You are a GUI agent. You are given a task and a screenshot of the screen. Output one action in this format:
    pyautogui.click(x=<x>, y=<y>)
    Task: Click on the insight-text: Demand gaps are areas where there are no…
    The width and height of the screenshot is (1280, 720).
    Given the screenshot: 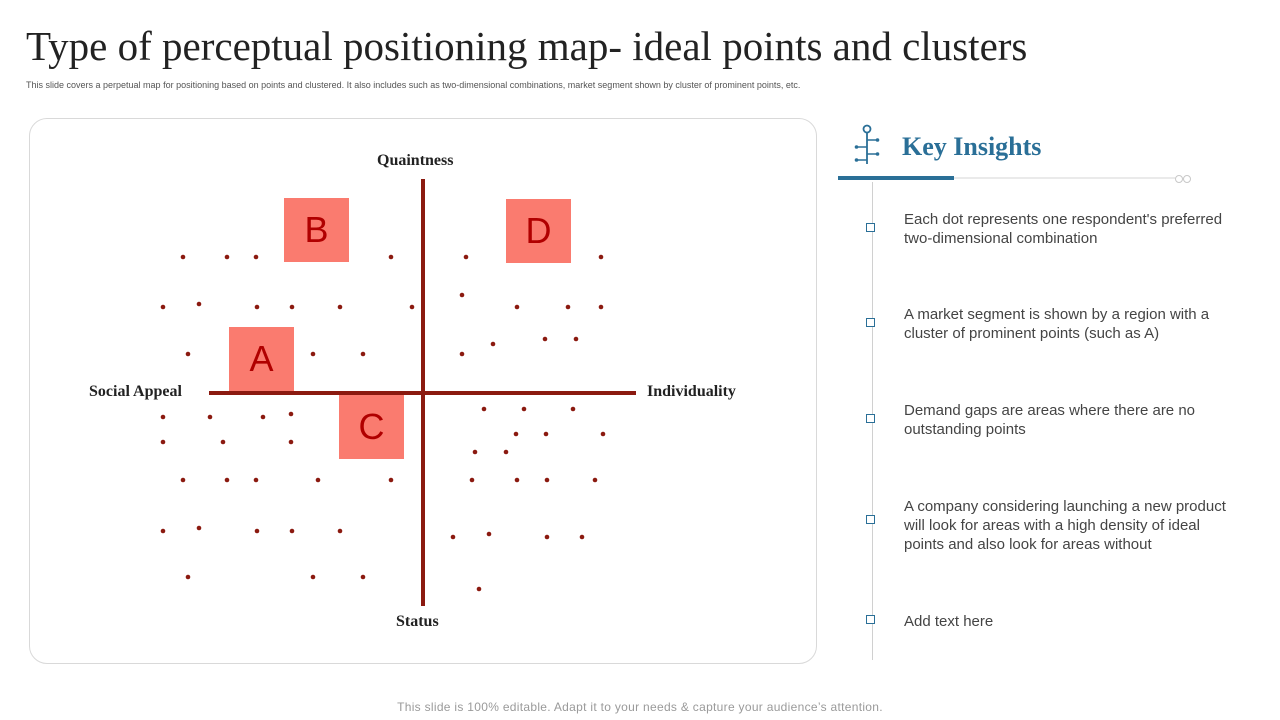 What is the action you would take?
    pyautogui.click(x=1050, y=420)
    